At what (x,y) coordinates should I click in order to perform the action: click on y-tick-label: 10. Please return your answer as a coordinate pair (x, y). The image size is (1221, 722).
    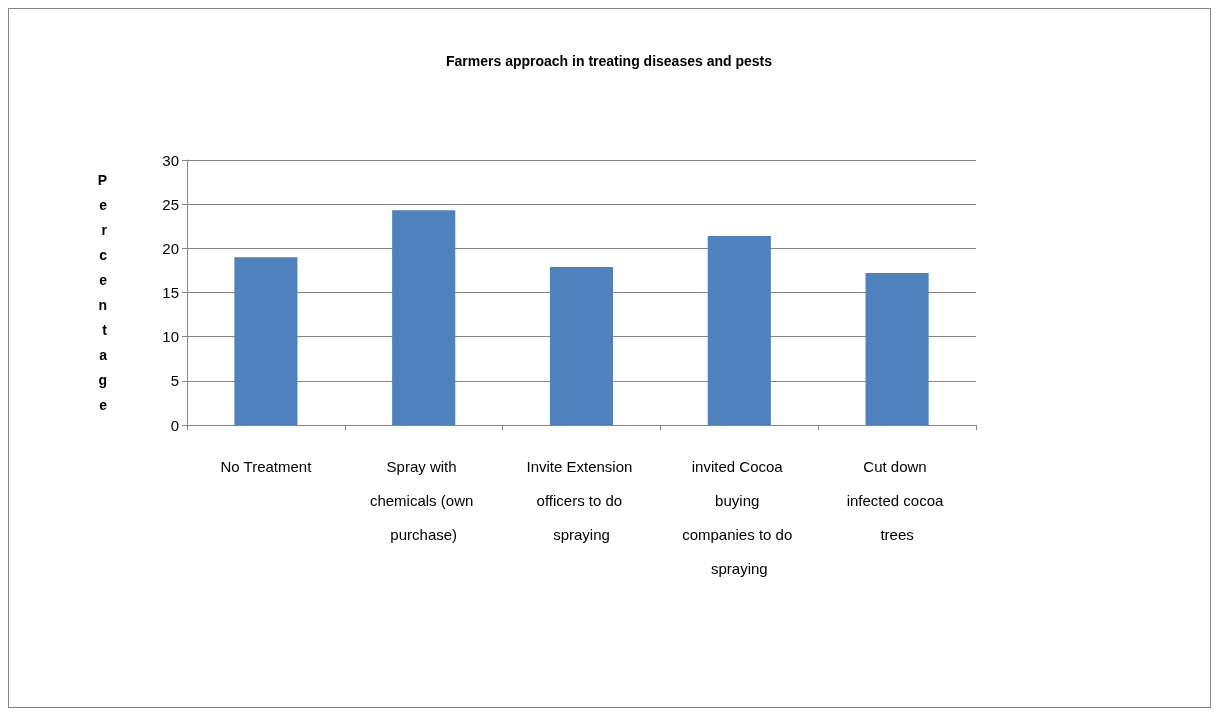
    Looking at the image, I should click on (170, 337).